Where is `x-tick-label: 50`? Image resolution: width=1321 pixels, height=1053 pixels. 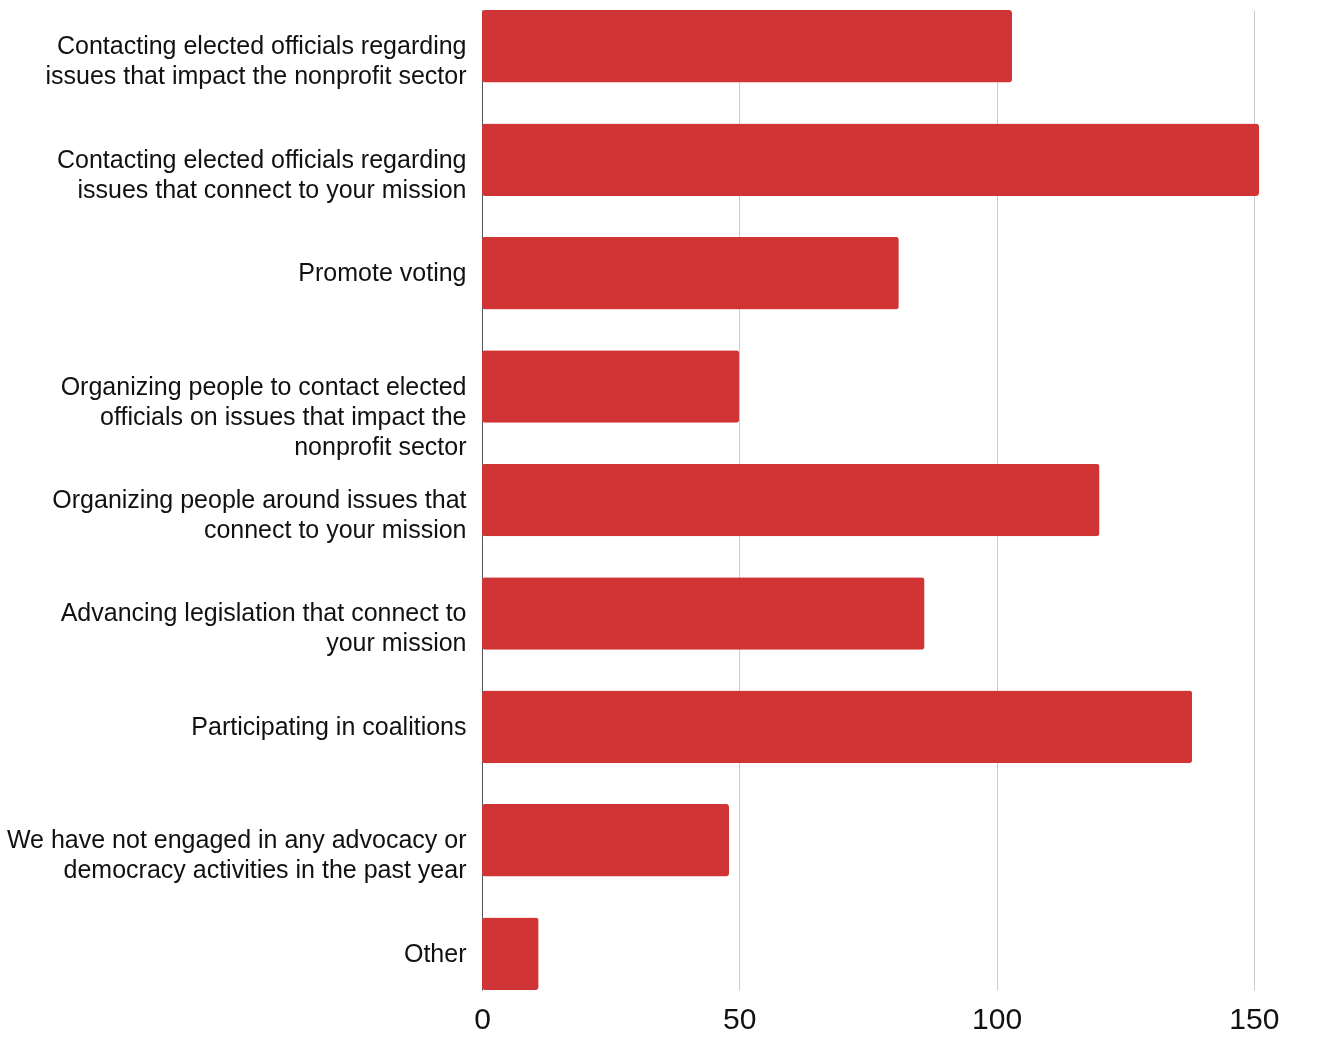
x-tick-label: 50 is located at coordinates (740, 1018).